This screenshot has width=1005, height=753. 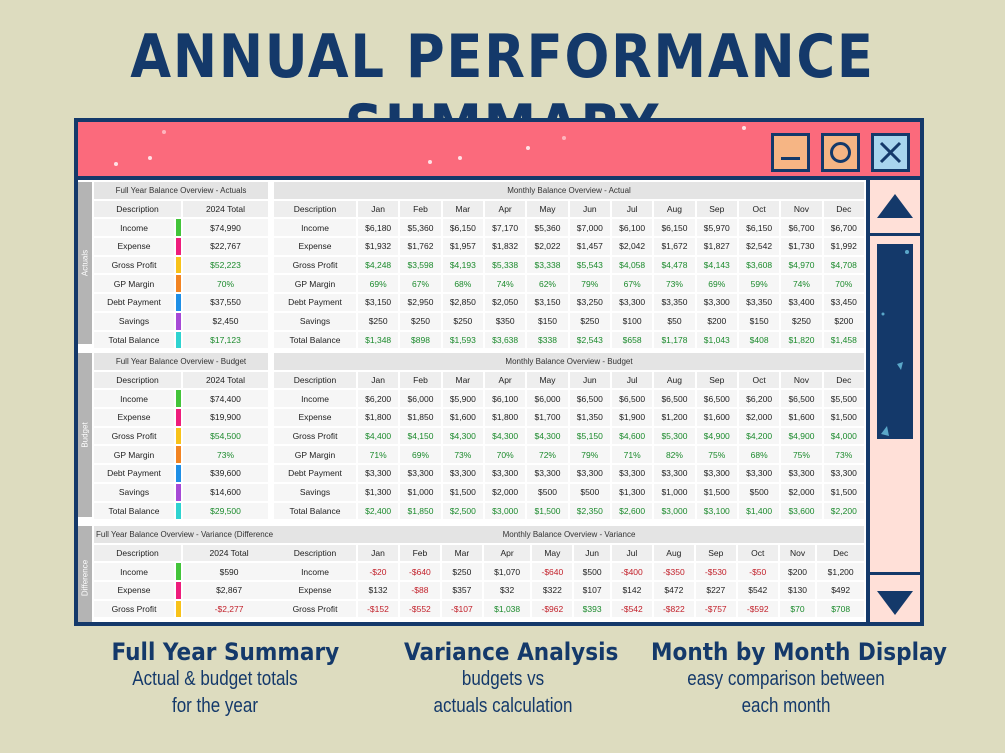 I want to click on table-cell: $227, so click(x=715, y=590).